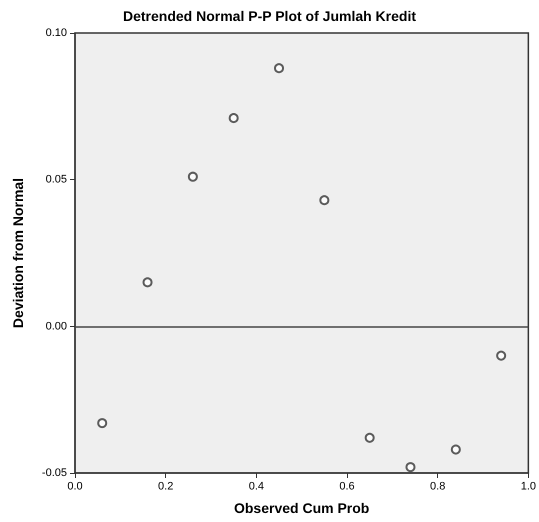 The height and width of the screenshot is (522, 539). I want to click on x-tick-label: 0.4, so click(256, 486).